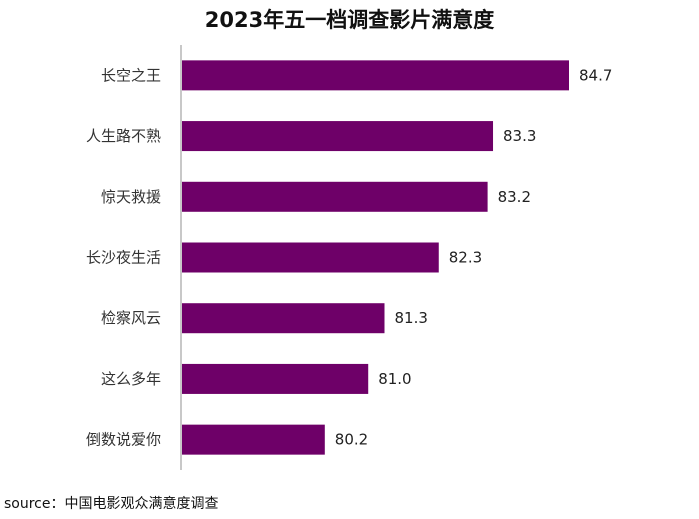  What do you see at coordinates (131, 318) in the screenshot?
I see `category-label-5: 检察风云` at bounding box center [131, 318].